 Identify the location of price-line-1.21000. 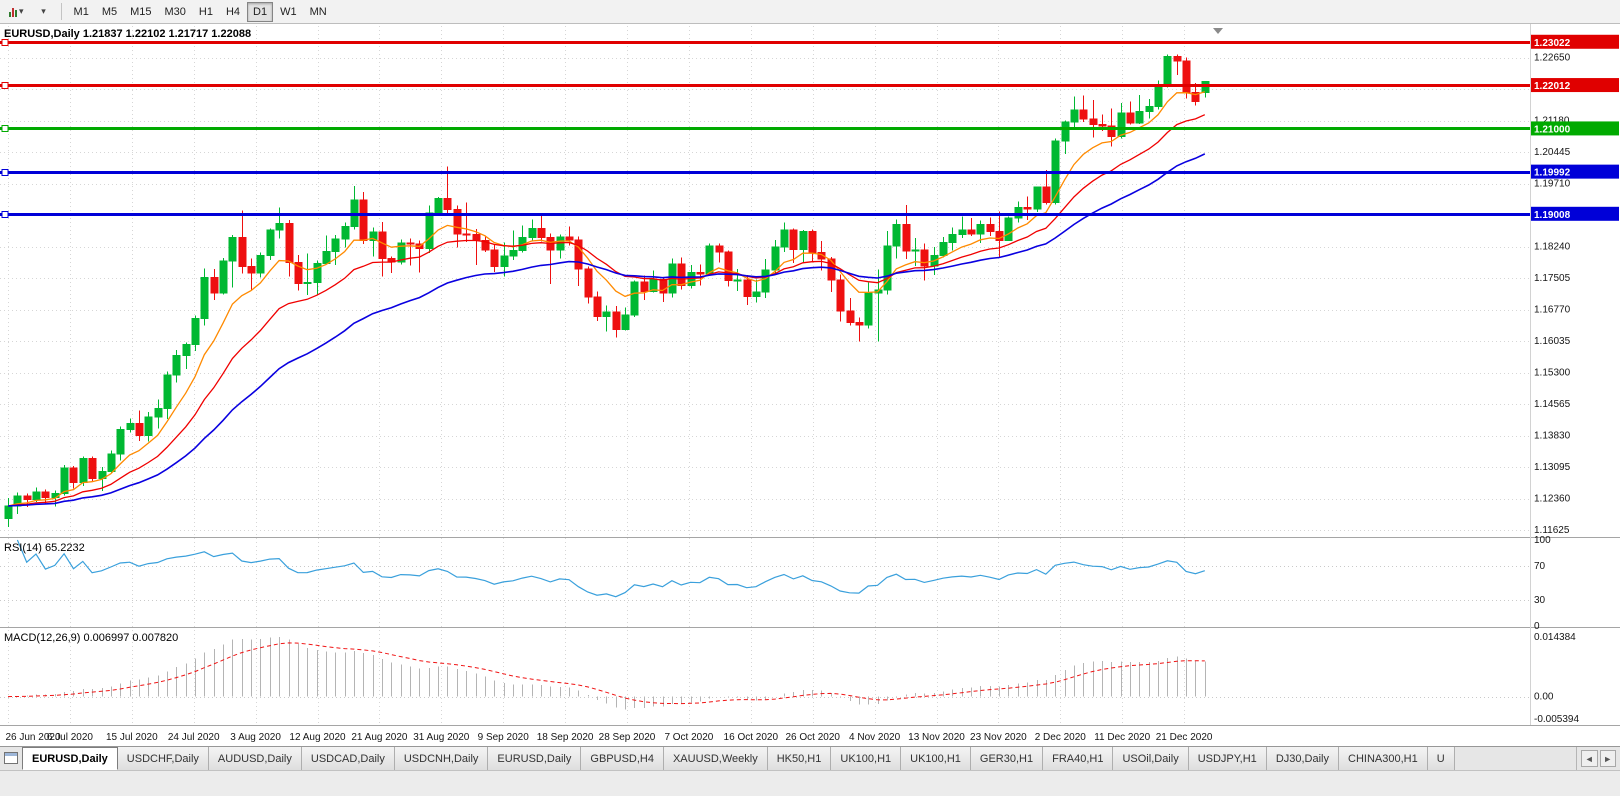
(765, 128).